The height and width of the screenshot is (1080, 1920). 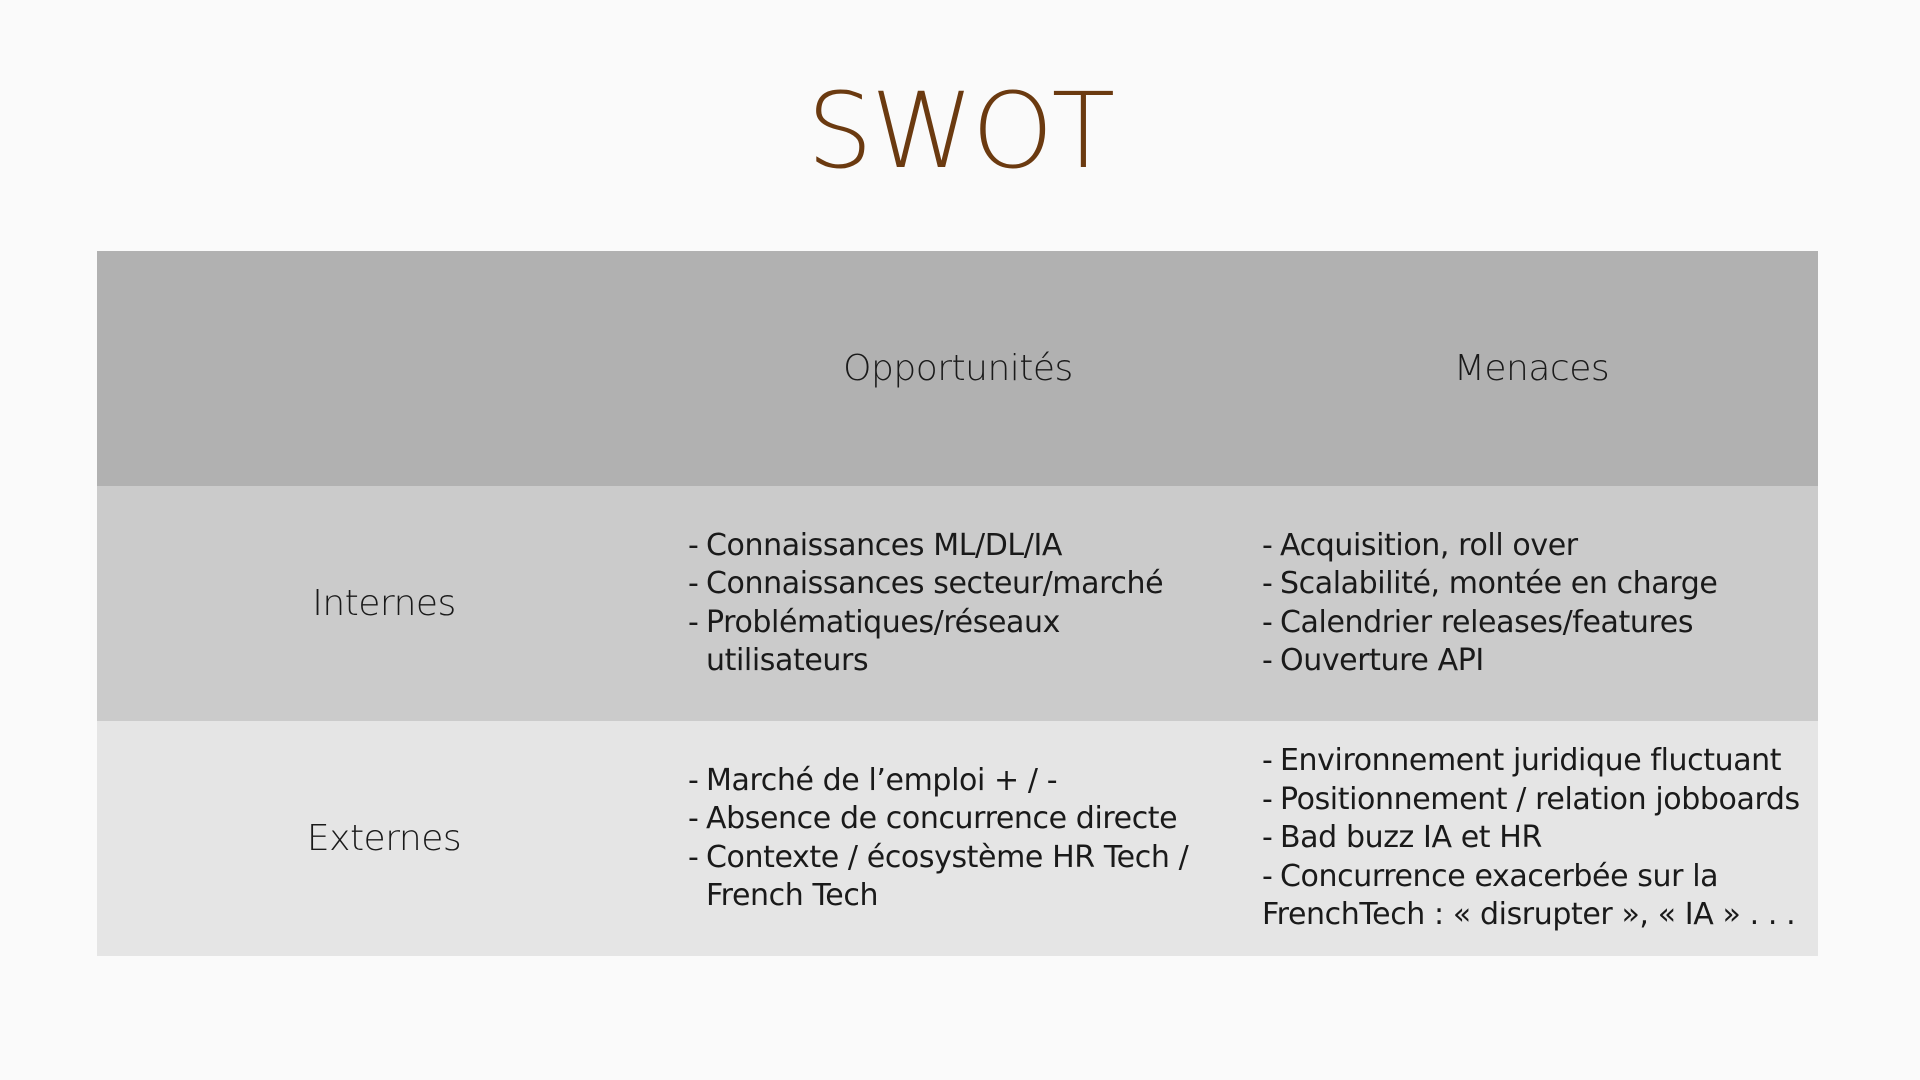 What do you see at coordinates (384, 838) in the screenshot?
I see `row-label-externes: Externes` at bounding box center [384, 838].